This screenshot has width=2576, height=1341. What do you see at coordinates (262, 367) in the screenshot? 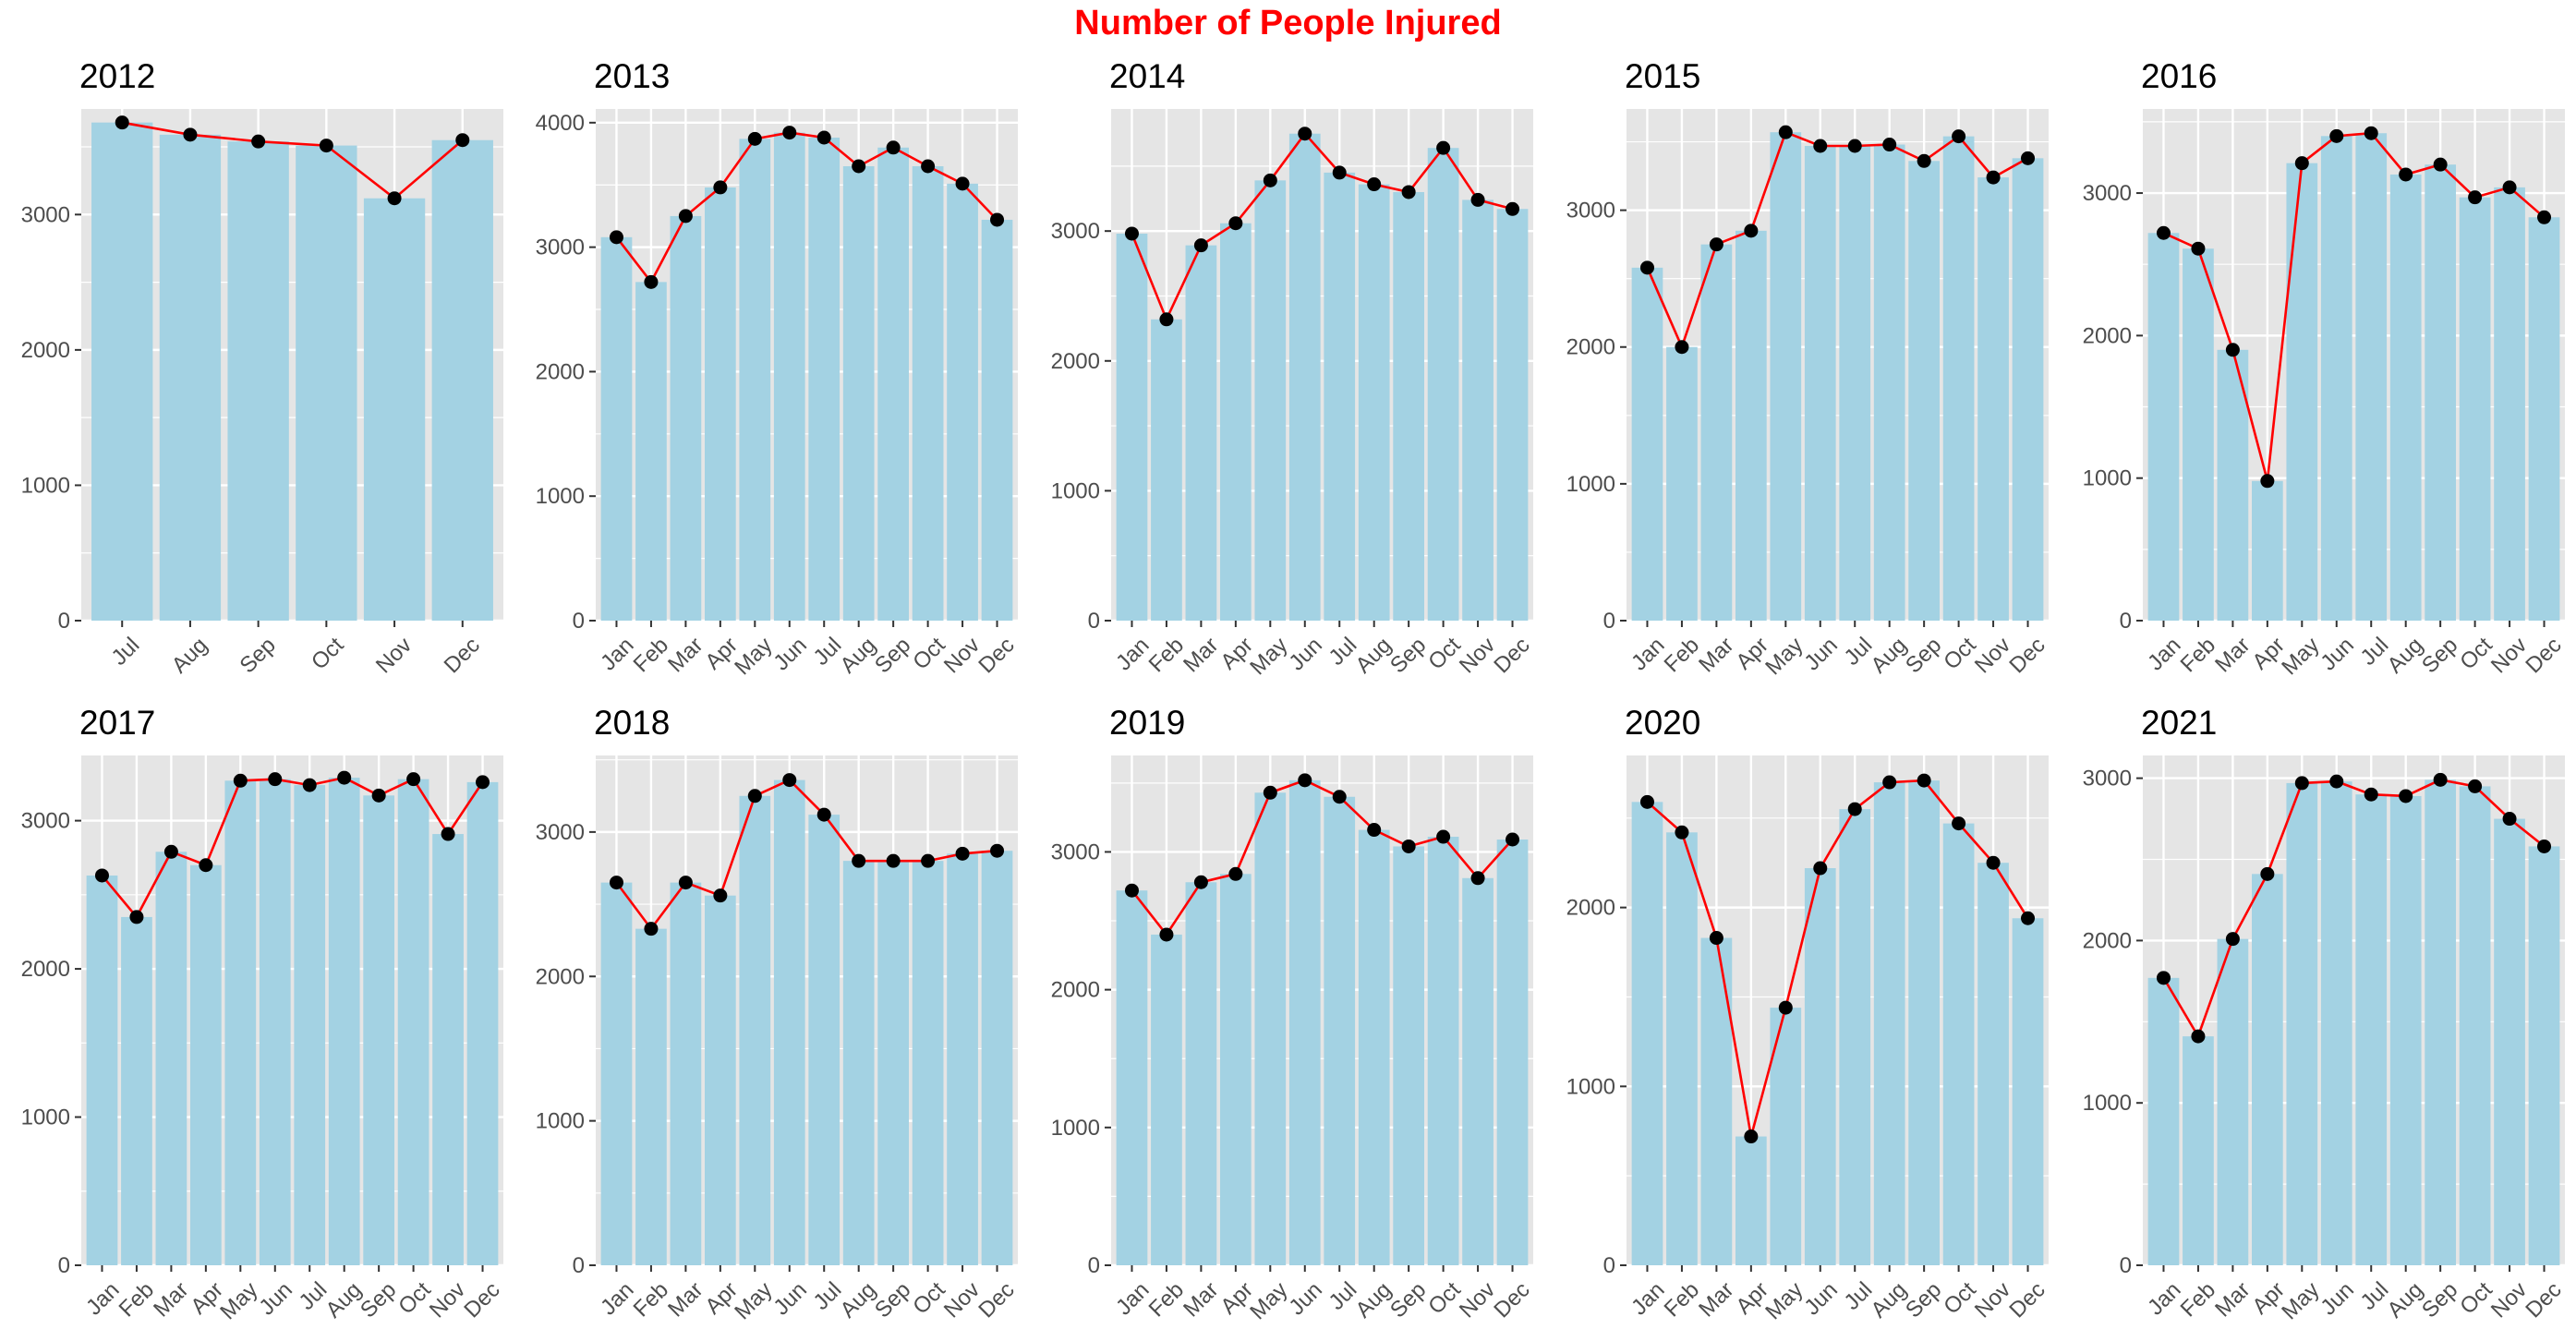
I see `panel-2012: 0 1000 2000 3000 Jul Aug Sep Oct Nov Dec 2012` at bounding box center [262, 367].